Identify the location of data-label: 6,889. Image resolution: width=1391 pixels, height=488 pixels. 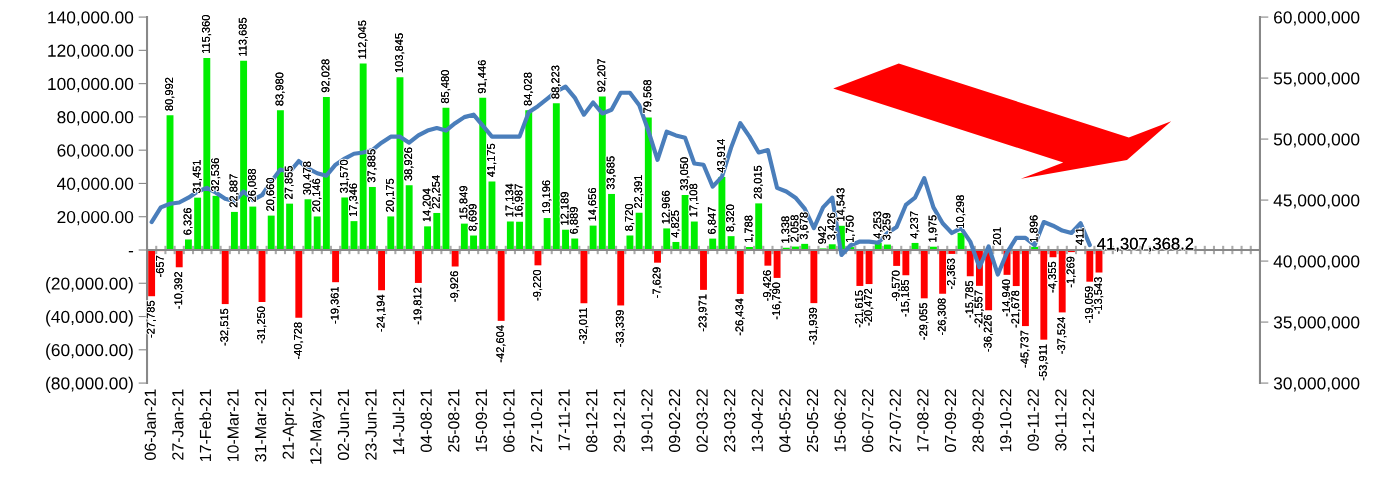
(574, 220).